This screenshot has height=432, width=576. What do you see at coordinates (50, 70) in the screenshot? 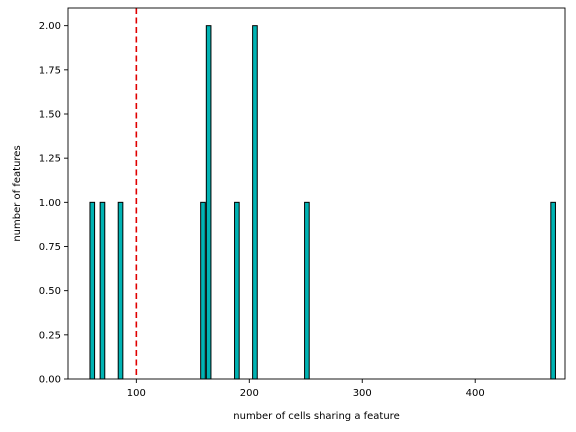
I see `y-tick-label-7: 1.75` at bounding box center [50, 70].